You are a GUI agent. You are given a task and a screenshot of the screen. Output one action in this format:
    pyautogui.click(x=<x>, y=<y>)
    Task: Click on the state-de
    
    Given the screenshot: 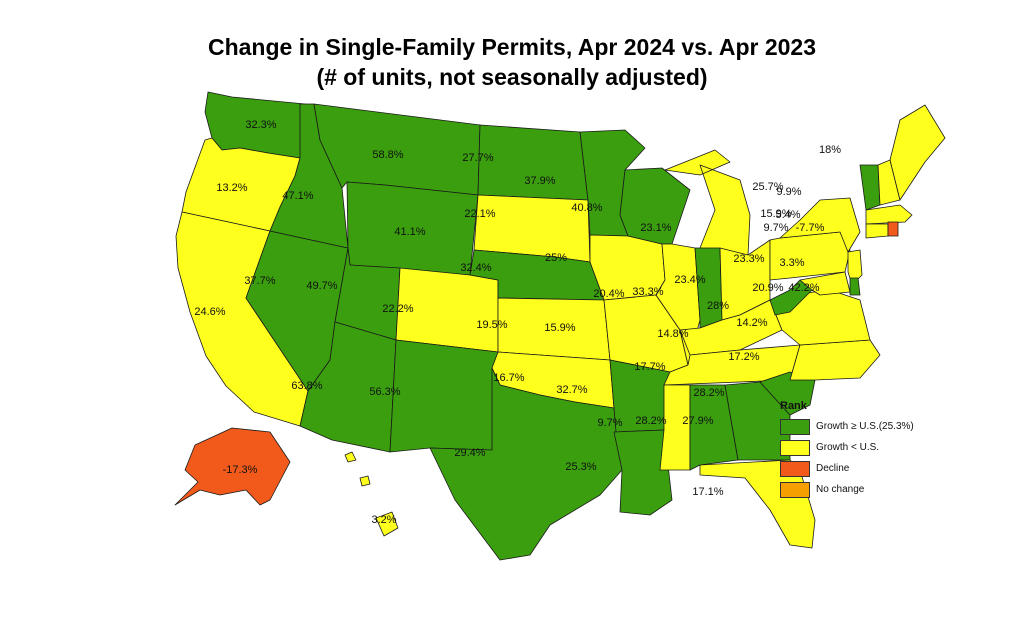 What is the action you would take?
    pyautogui.click(x=855, y=286)
    